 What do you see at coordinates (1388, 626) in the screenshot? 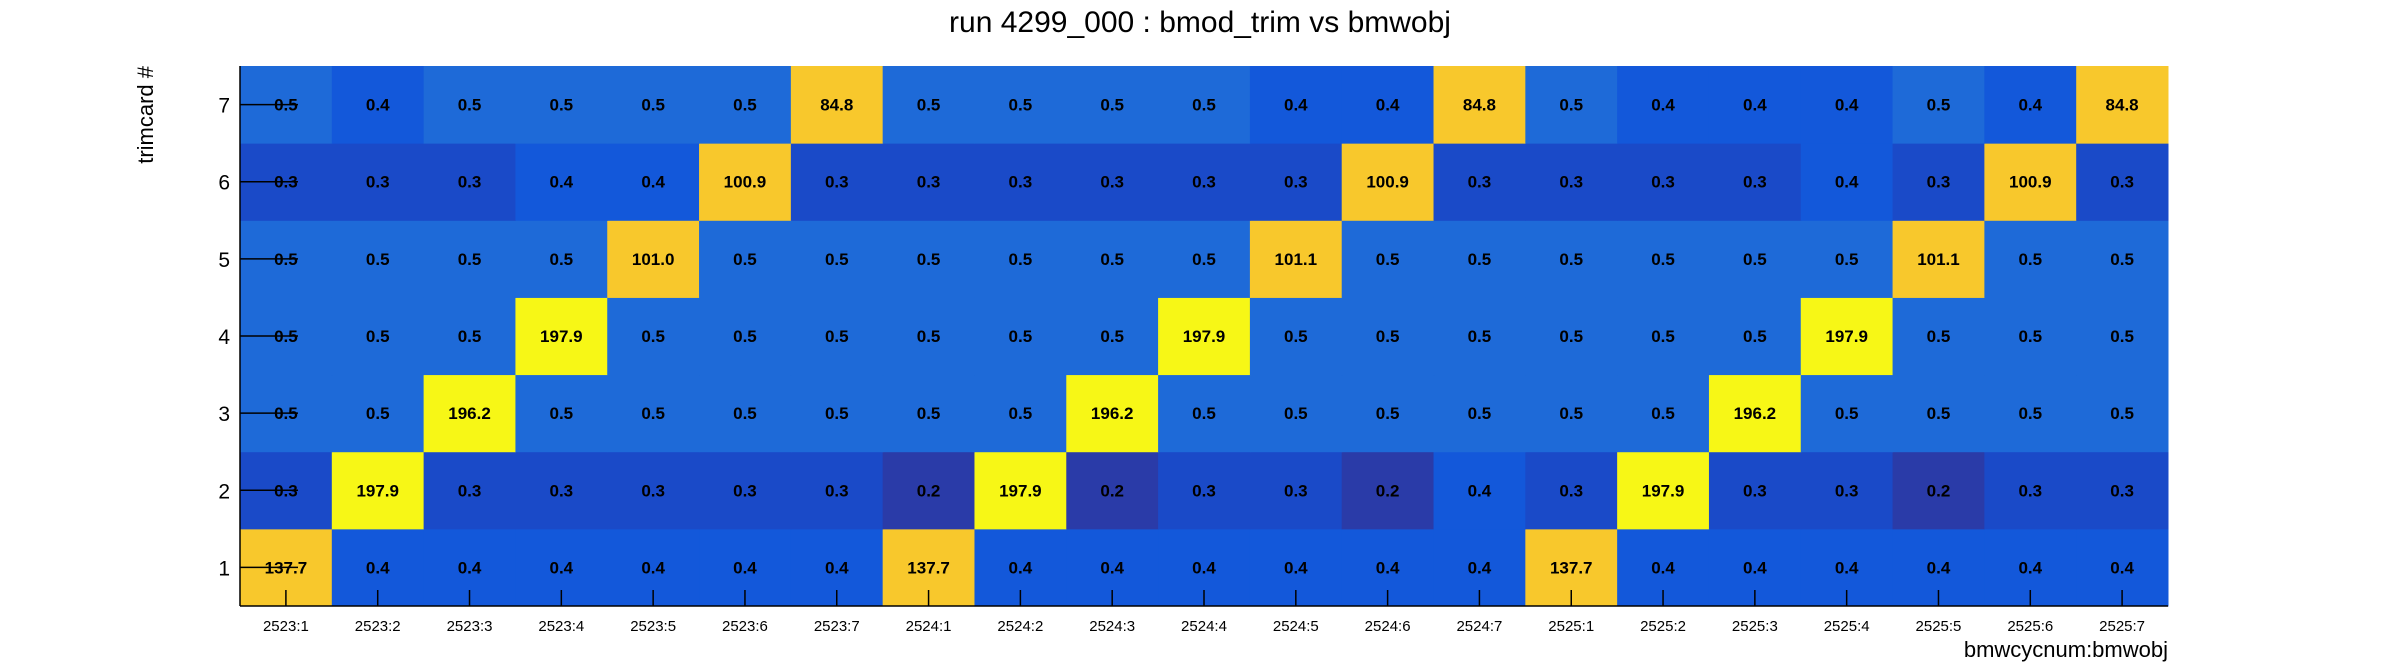
I see `x-tick-label: 2524:6` at bounding box center [1388, 626].